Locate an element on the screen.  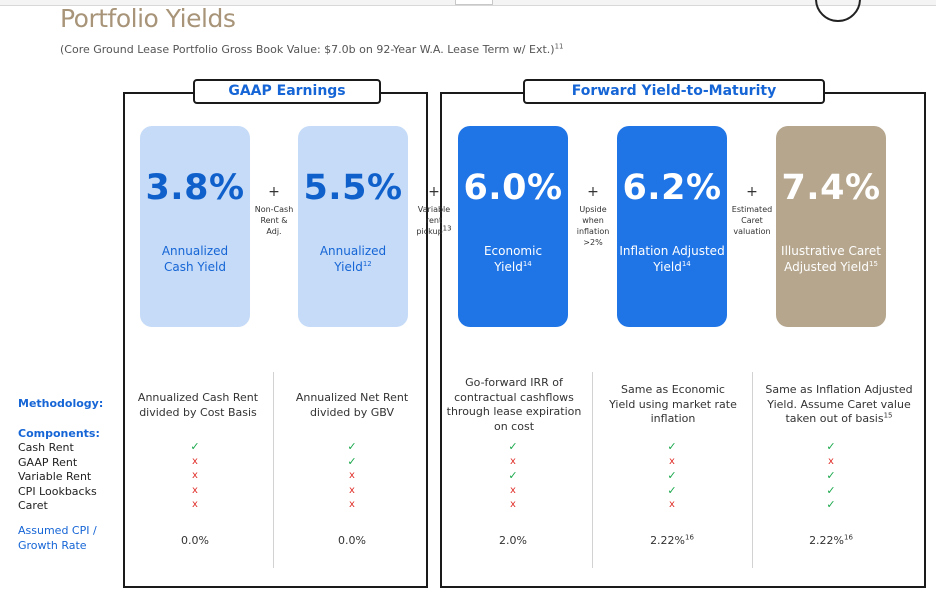
components-caret-adjusted: ✓ x ✓ ✓ ✓ is located at coordinates (831, 476).